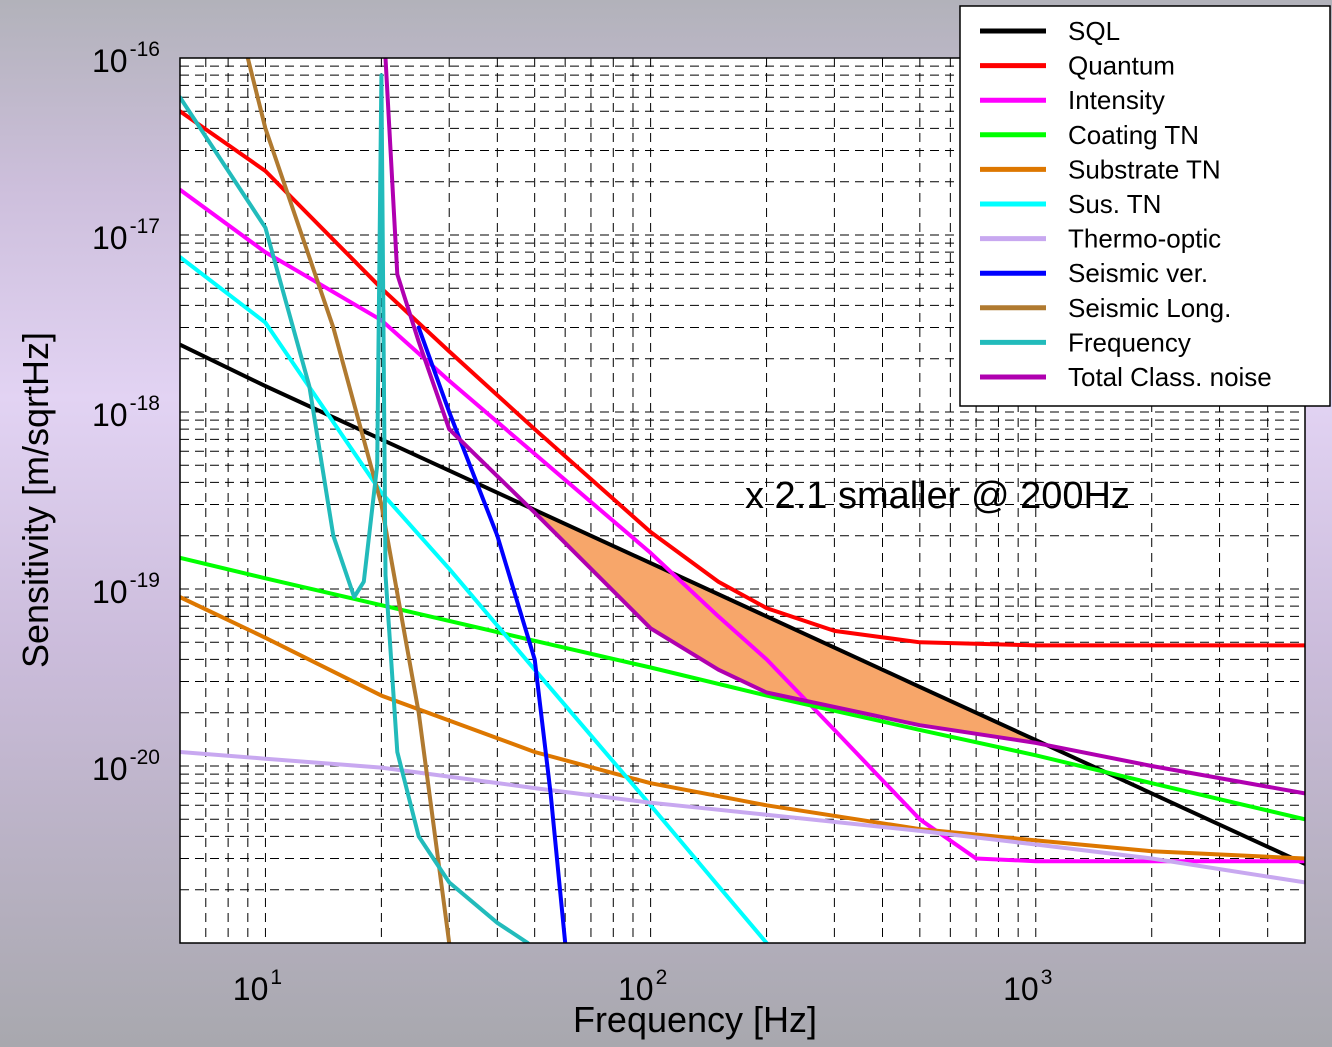  Describe the element at coordinates (257, 986) in the screenshot. I see `x-tick-label: 10¹` at that location.